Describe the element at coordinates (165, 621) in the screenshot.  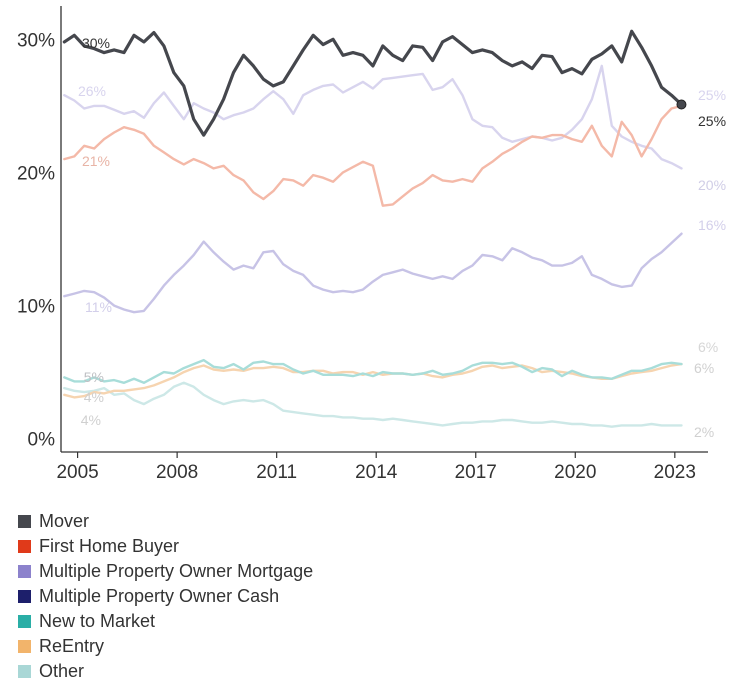
I see `legend-item: New to Market` at that location.